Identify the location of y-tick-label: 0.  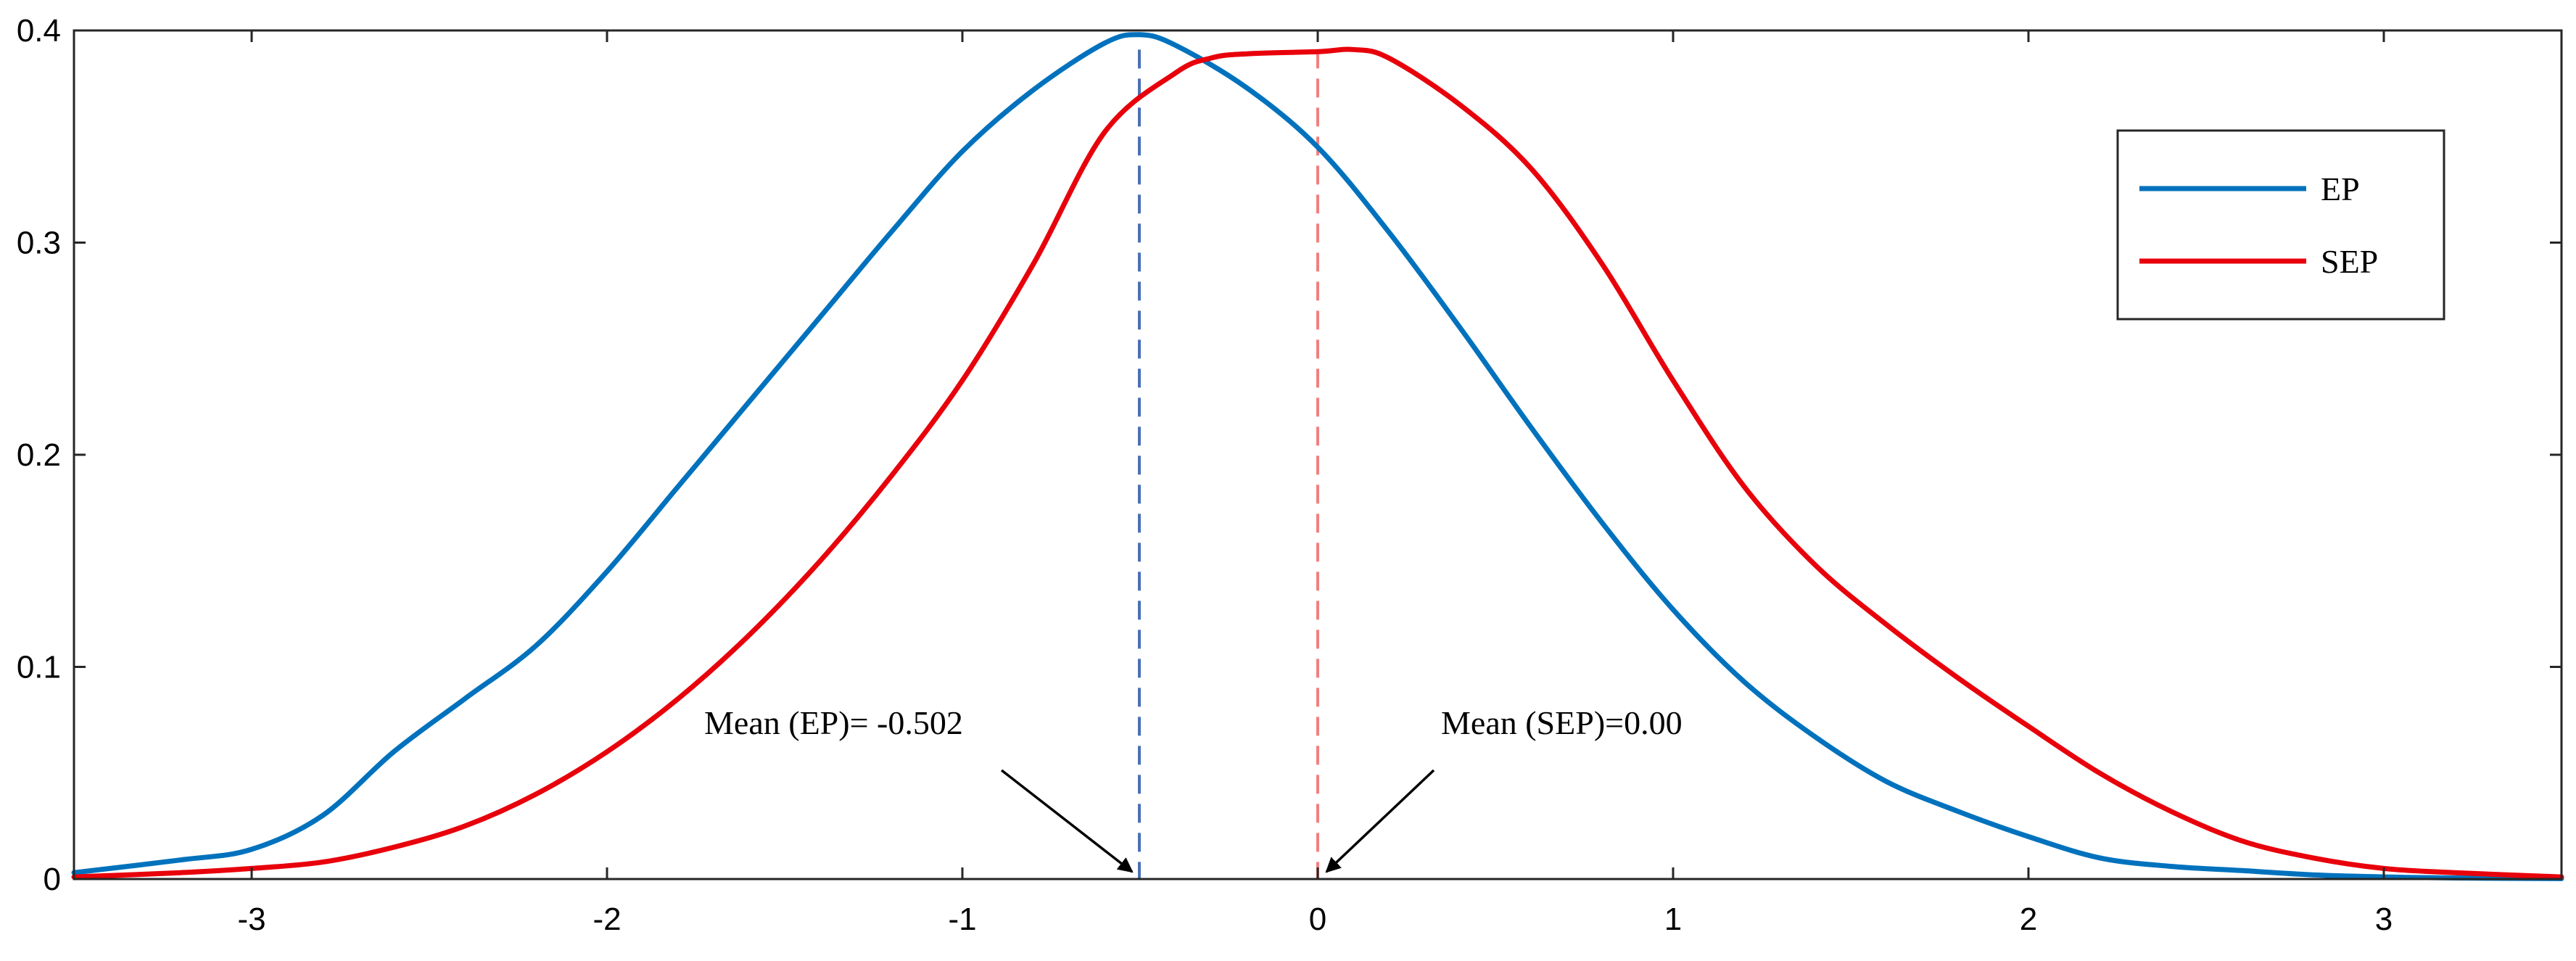
(52, 879).